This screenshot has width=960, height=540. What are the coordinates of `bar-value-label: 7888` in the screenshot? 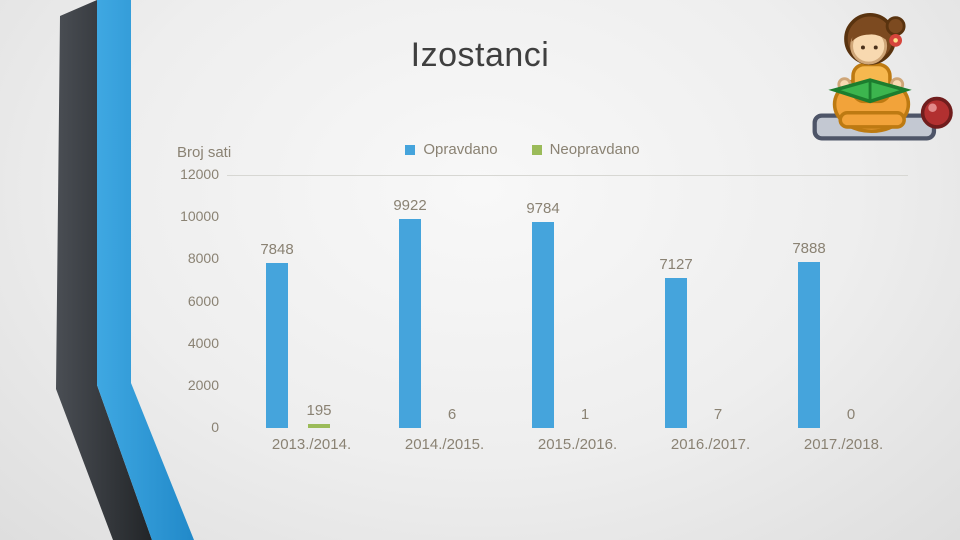 It's located at (809, 248).